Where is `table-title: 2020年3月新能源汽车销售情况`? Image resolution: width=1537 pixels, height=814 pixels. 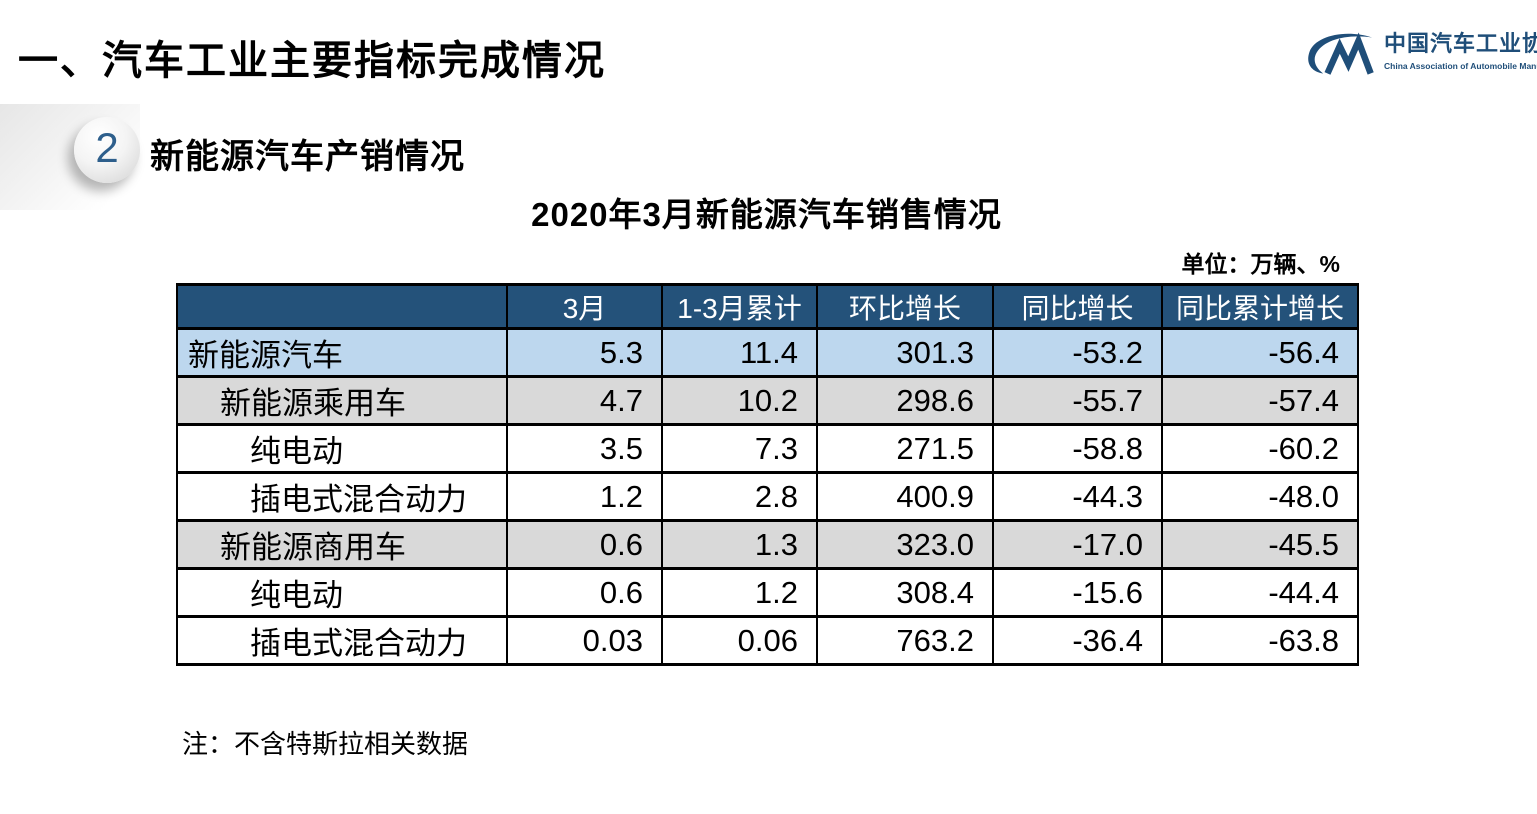 table-title: 2020年3月新能源汽车销售情况 is located at coordinates (766, 214).